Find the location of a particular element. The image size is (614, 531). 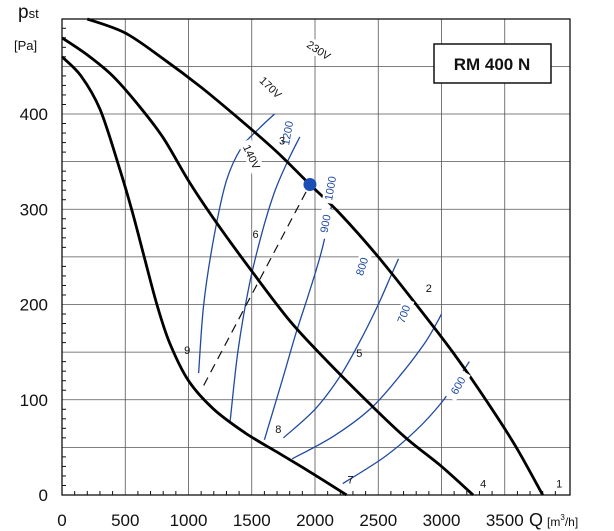

system-curve is located at coordinates (257, 285).